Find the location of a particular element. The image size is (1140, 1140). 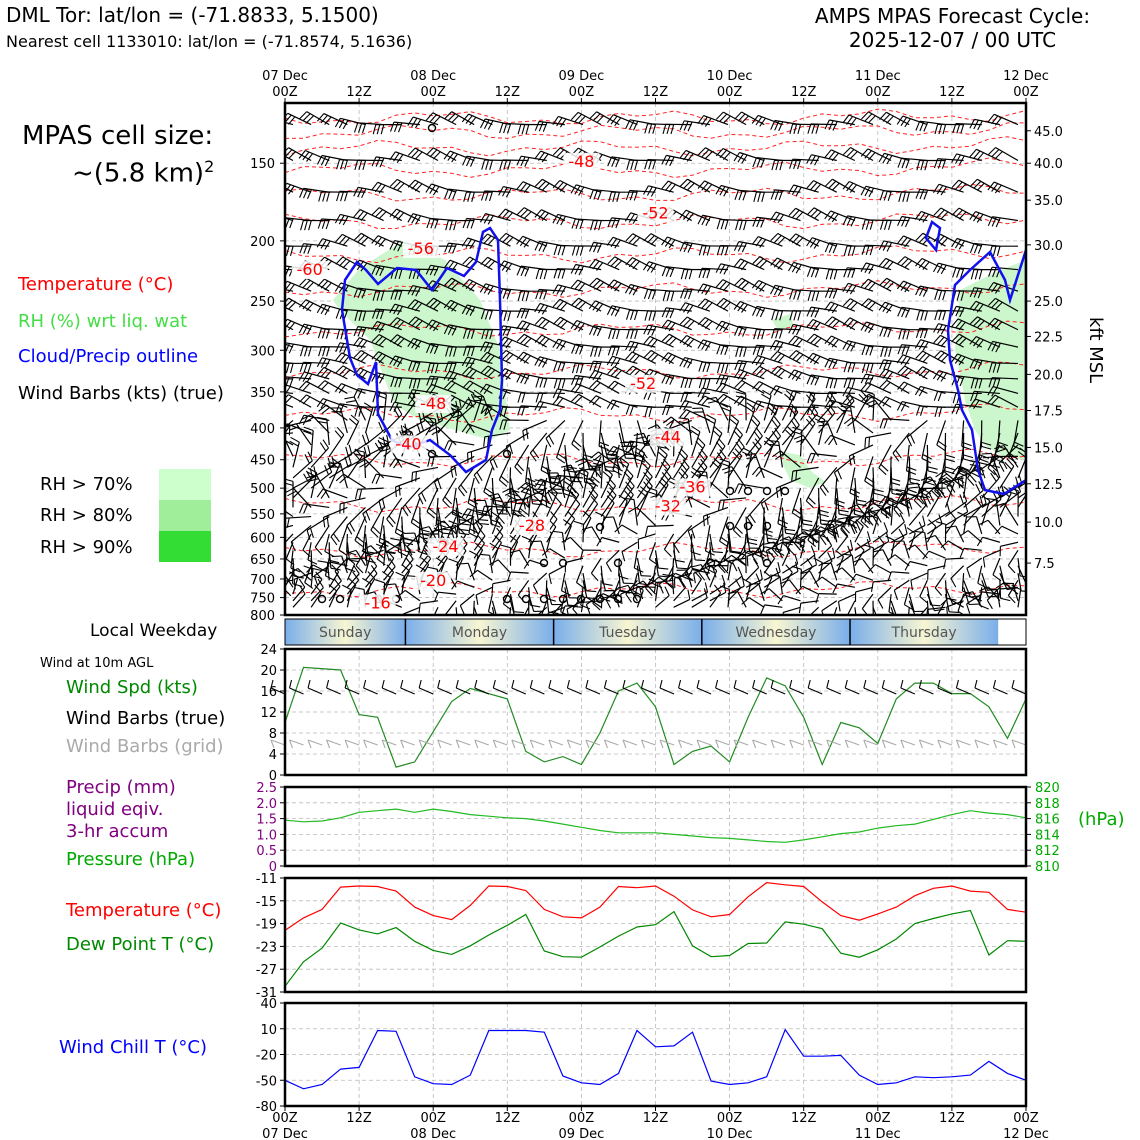

pressure-unit-label: (hPa) is located at coordinates (1101, 819).